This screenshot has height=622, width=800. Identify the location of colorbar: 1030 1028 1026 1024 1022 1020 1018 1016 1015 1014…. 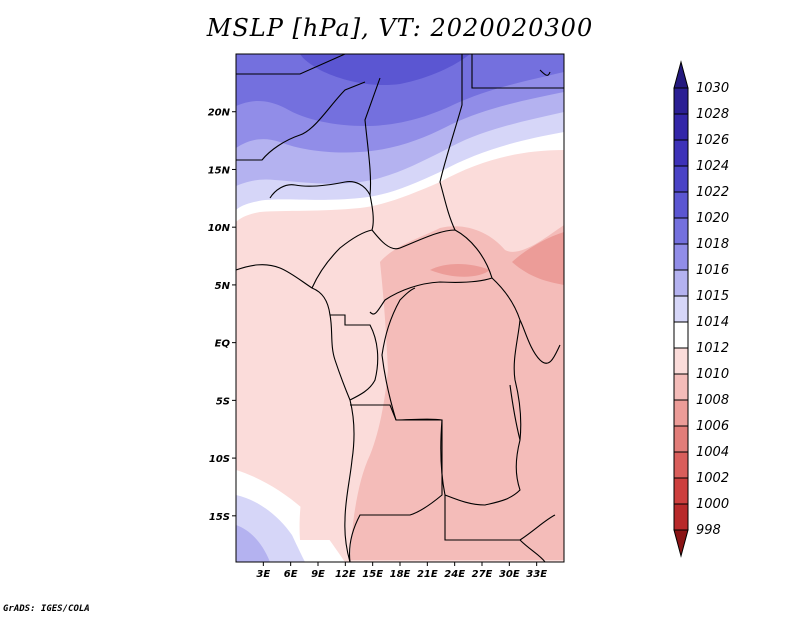
(701, 309).